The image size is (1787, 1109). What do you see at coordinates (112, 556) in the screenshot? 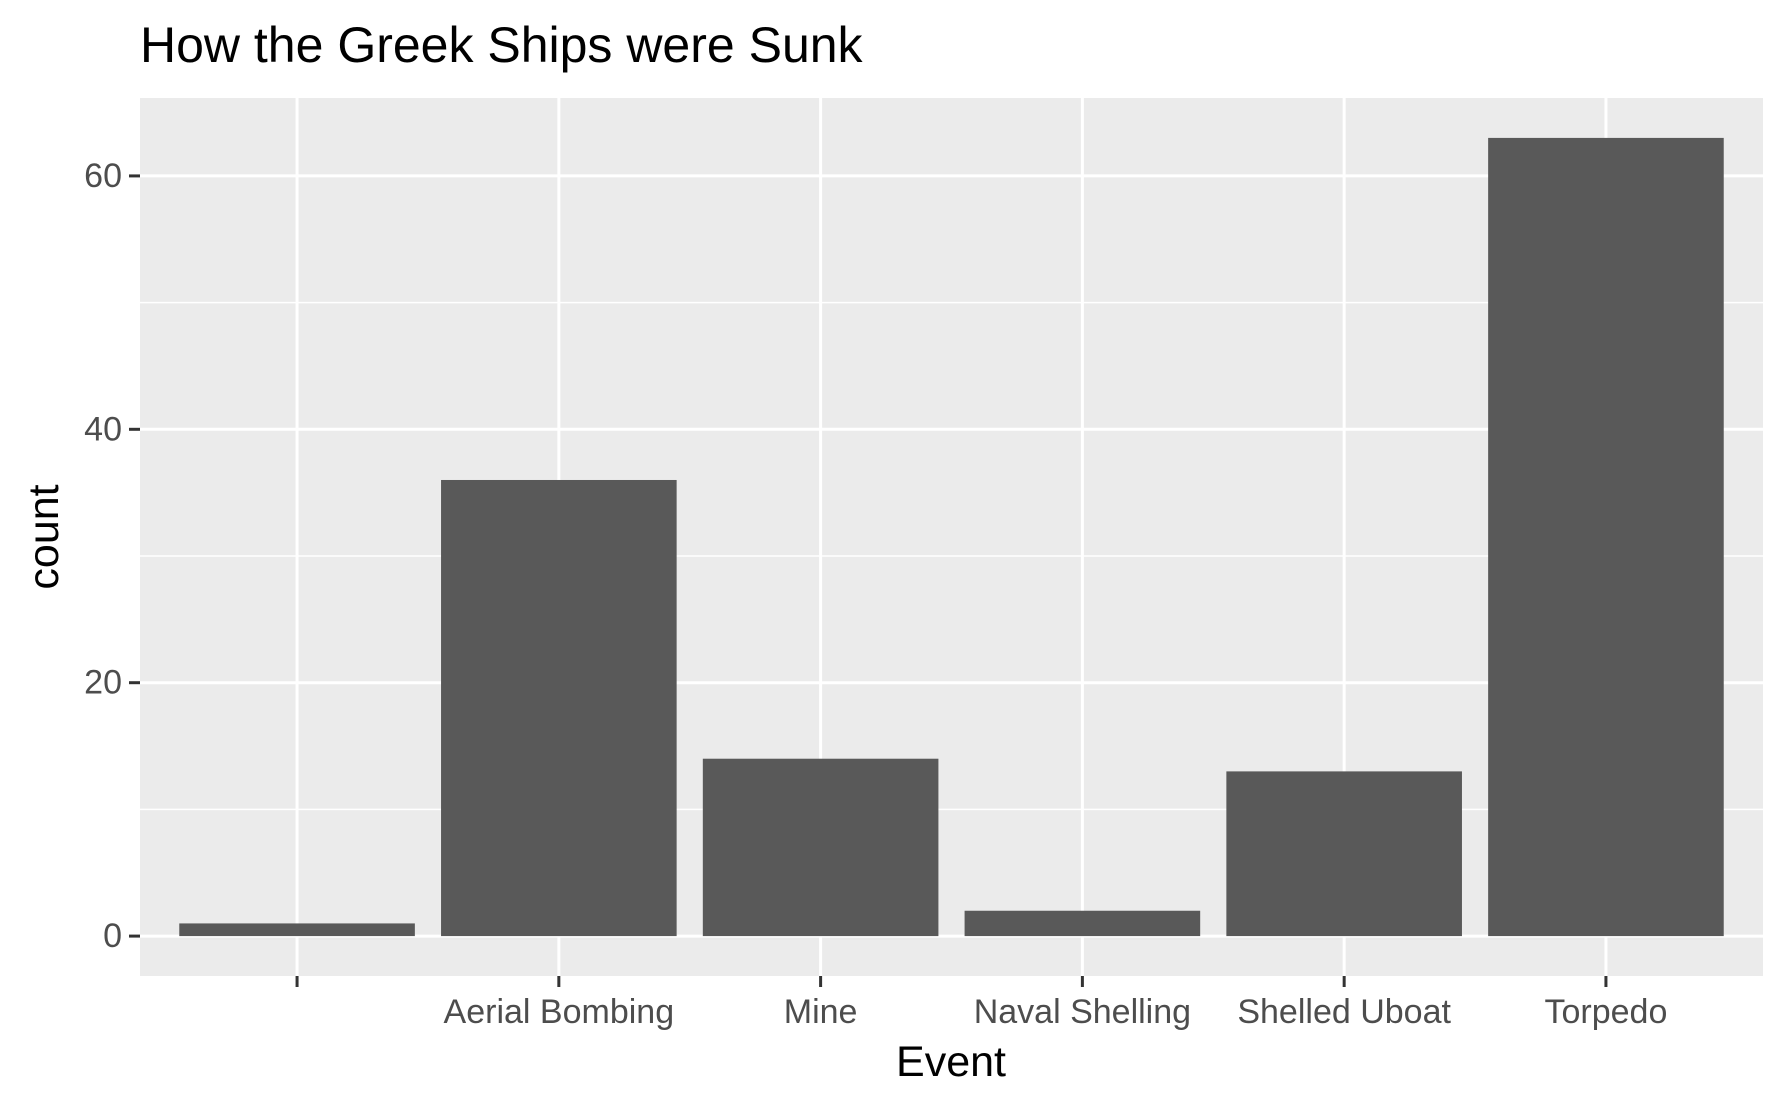
I see `y-axis: 0 20 40 60` at bounding box center [112, 556].